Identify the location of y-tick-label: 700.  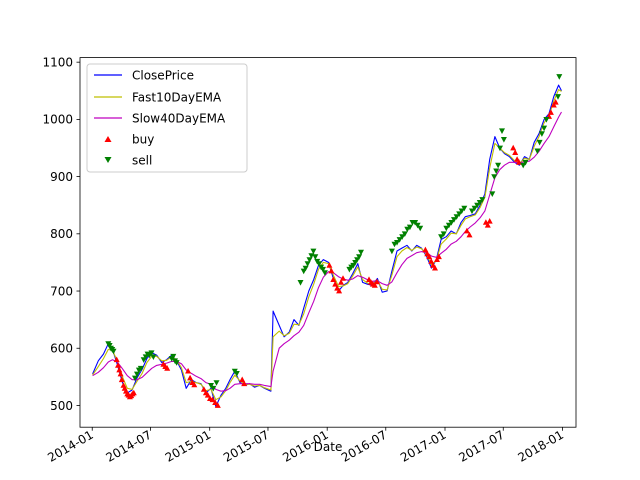
(61, 291).